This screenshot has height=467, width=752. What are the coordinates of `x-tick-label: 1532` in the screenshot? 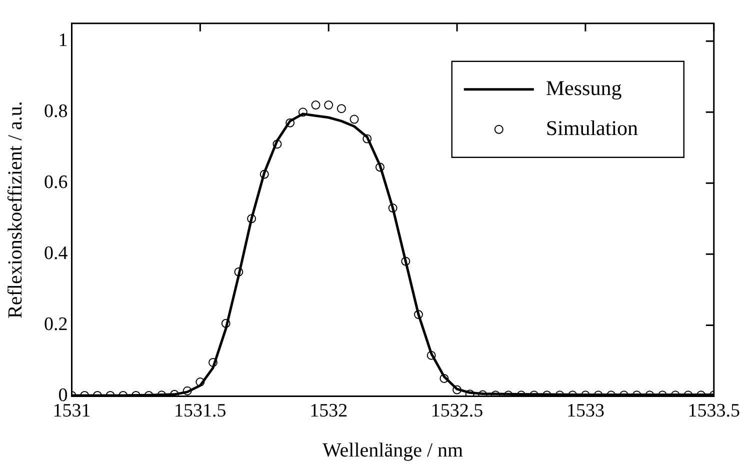 It's located at (329, 411).